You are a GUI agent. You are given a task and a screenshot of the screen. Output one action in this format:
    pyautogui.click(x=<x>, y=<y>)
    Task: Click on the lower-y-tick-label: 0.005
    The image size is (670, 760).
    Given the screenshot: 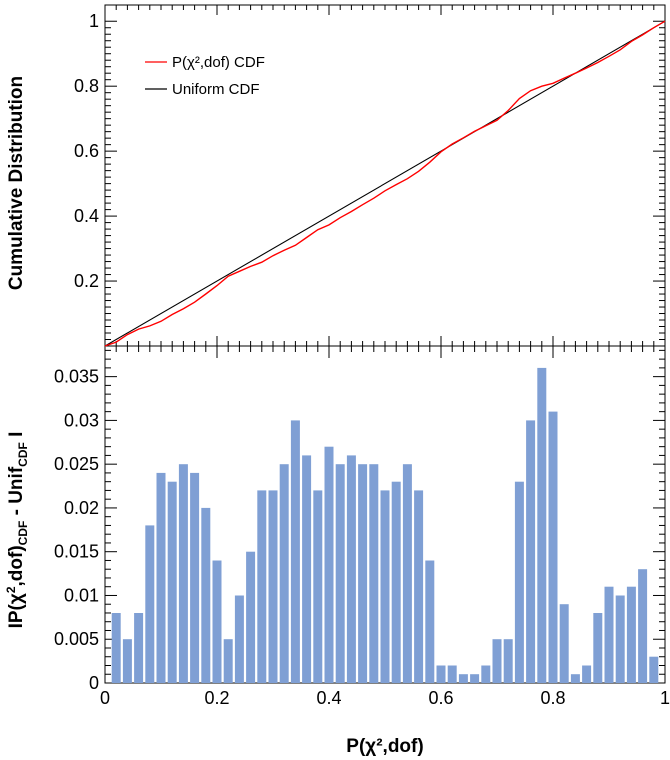 What is the action you would take?
    pyautogui.click(x=76, y=639)
    